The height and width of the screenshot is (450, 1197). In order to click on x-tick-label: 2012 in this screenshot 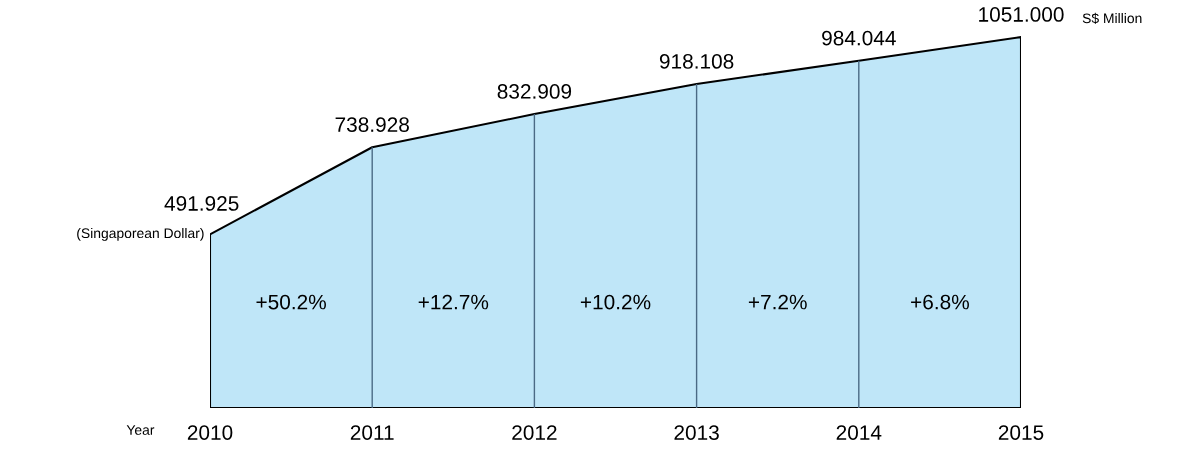, I will do `click(534, 432)`.